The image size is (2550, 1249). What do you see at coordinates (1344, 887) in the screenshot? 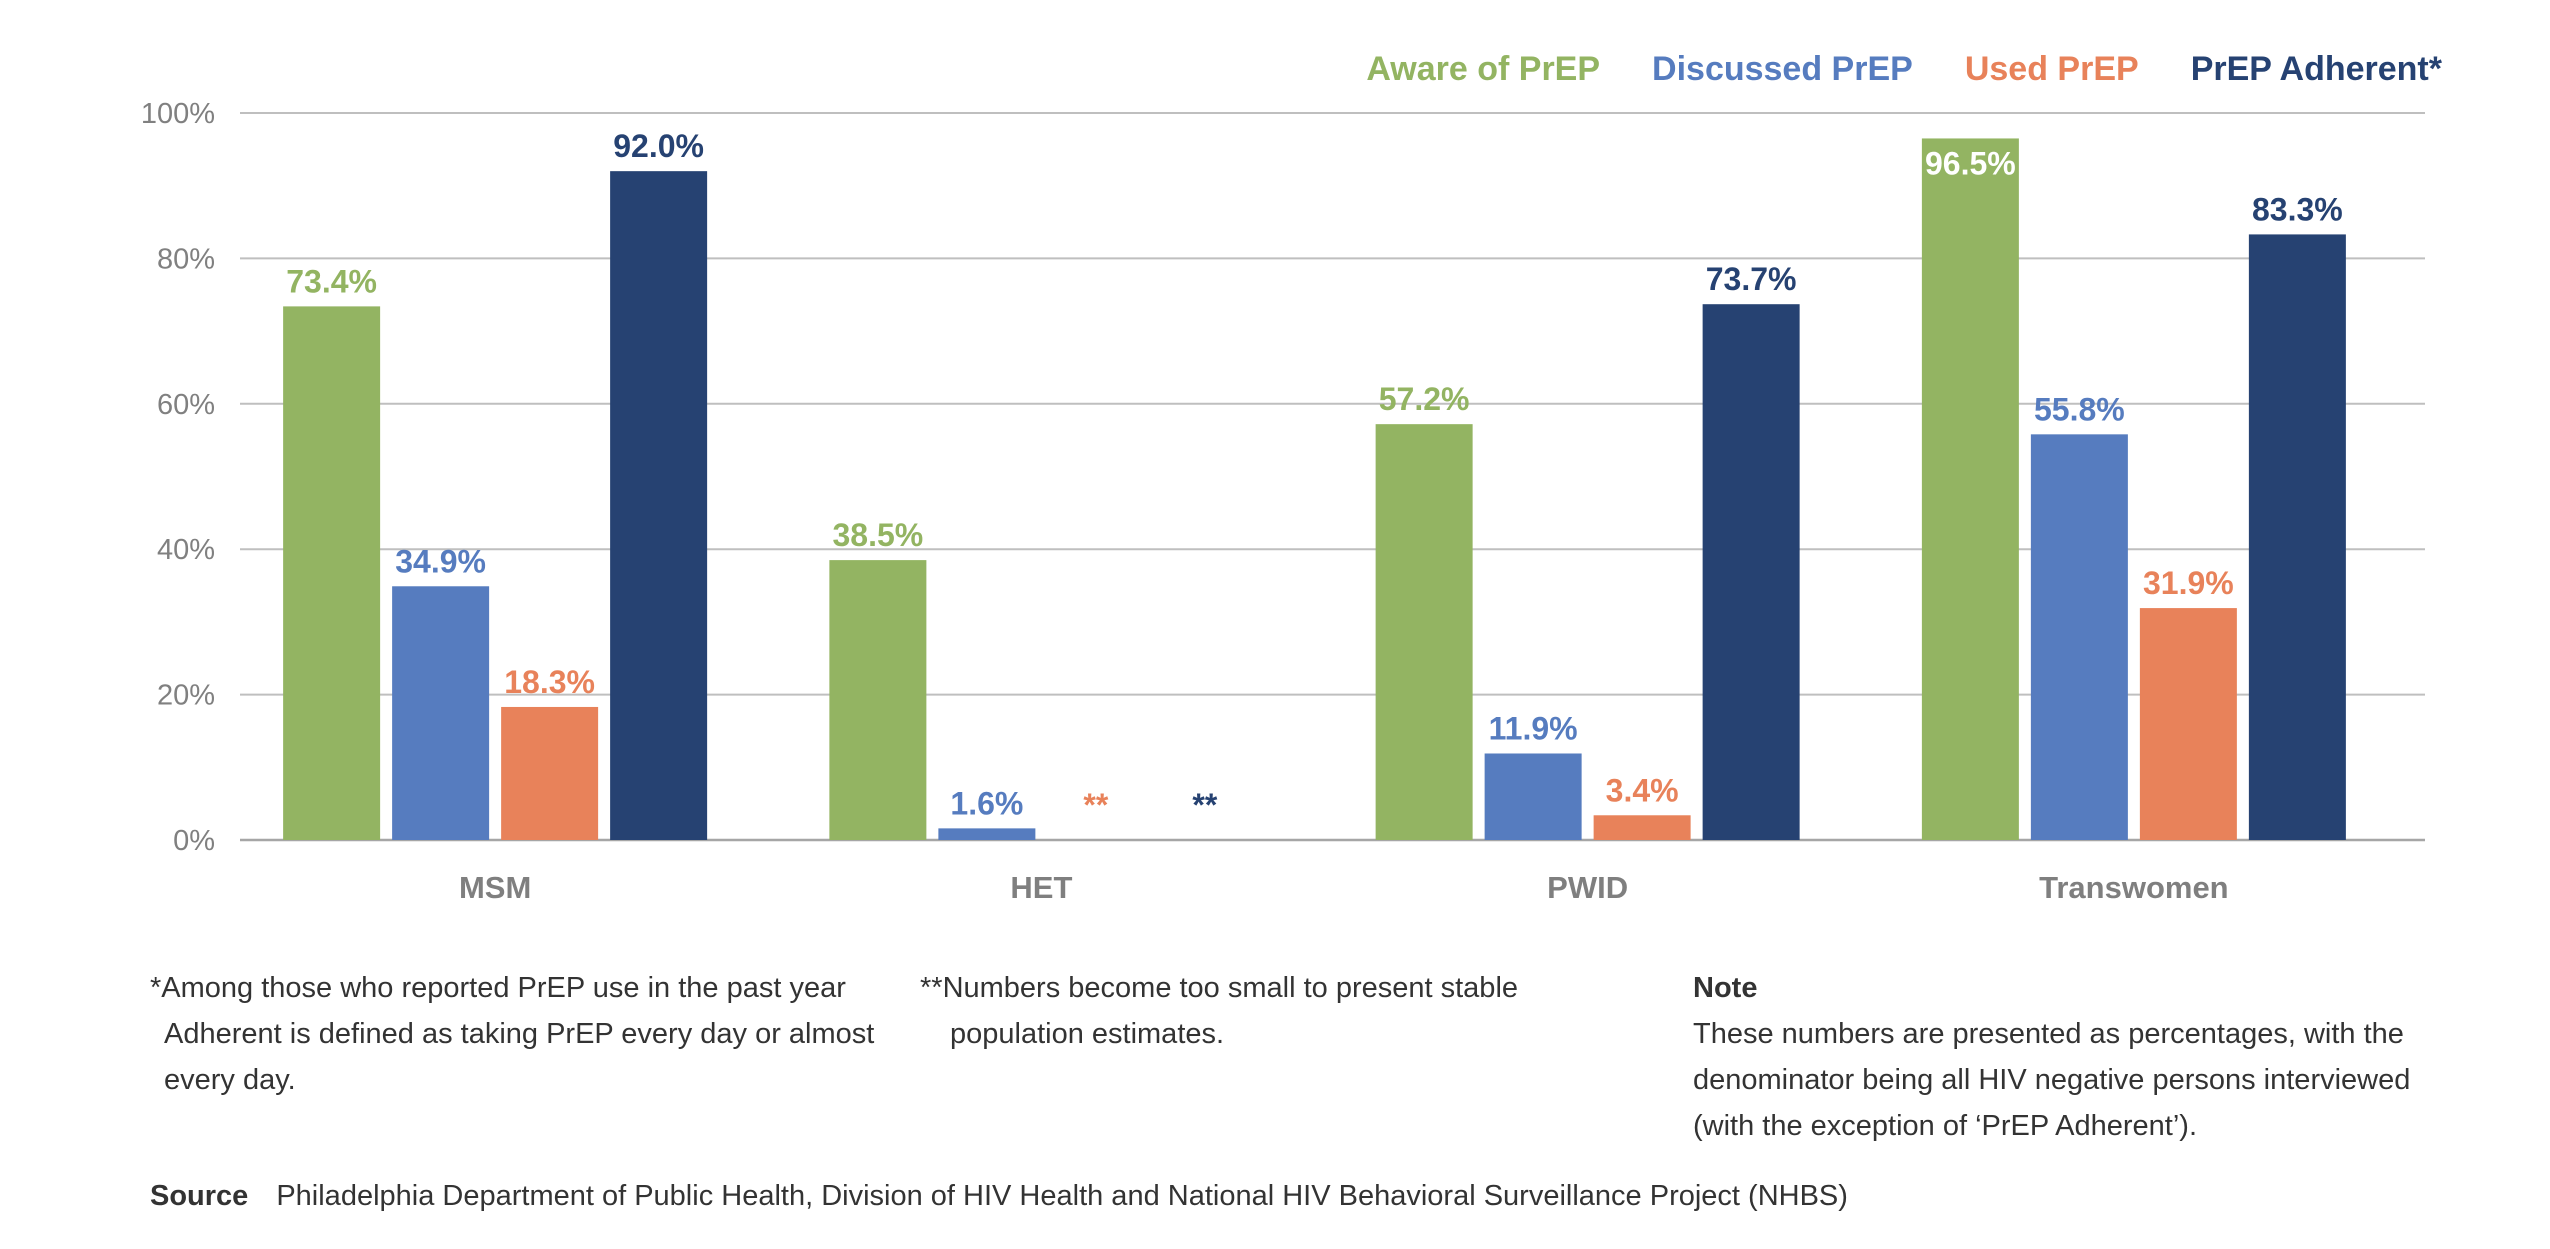
I see `category-labels: MSM HET PWID Transwomen` at bounding box center [1344, 887].